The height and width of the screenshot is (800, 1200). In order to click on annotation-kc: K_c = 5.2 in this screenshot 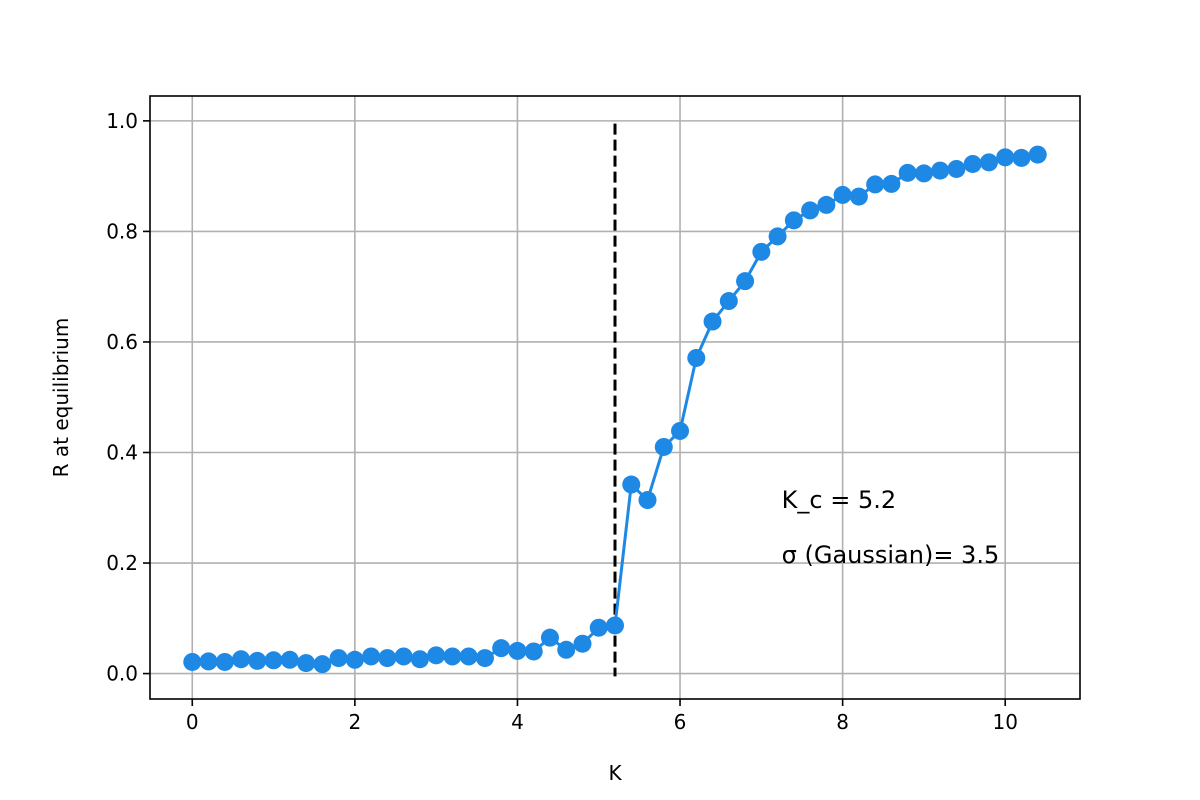, I will do `click(839, 500)`.